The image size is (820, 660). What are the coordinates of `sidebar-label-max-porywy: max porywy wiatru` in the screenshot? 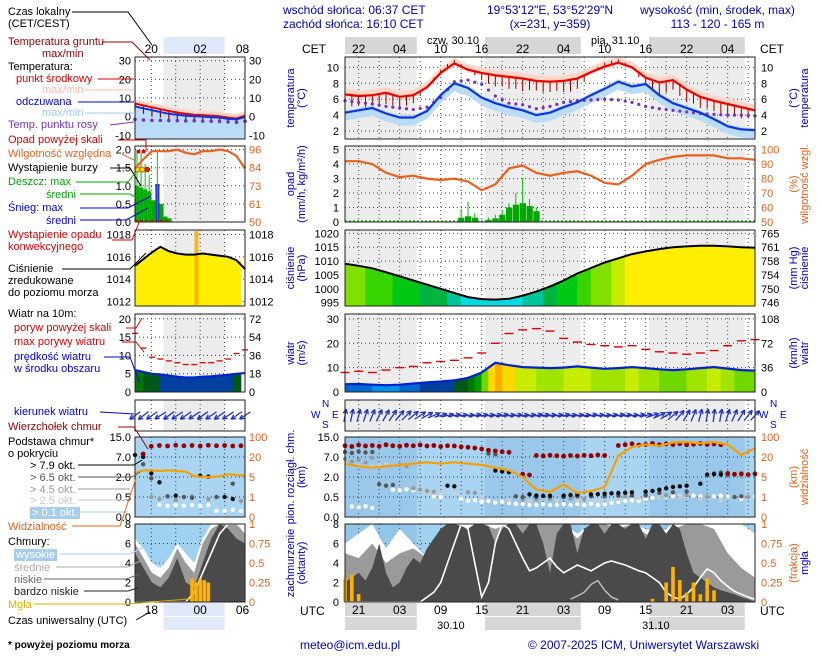 It's located at (60, 342).